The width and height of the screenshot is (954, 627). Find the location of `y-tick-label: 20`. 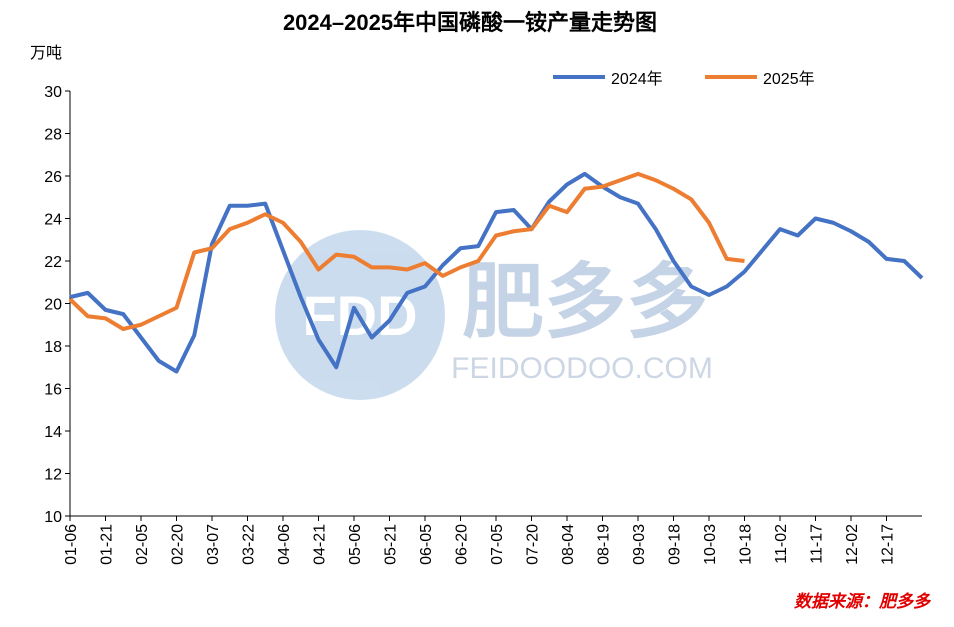

y-tick-label: 20 is located at coordinates (53, 305).